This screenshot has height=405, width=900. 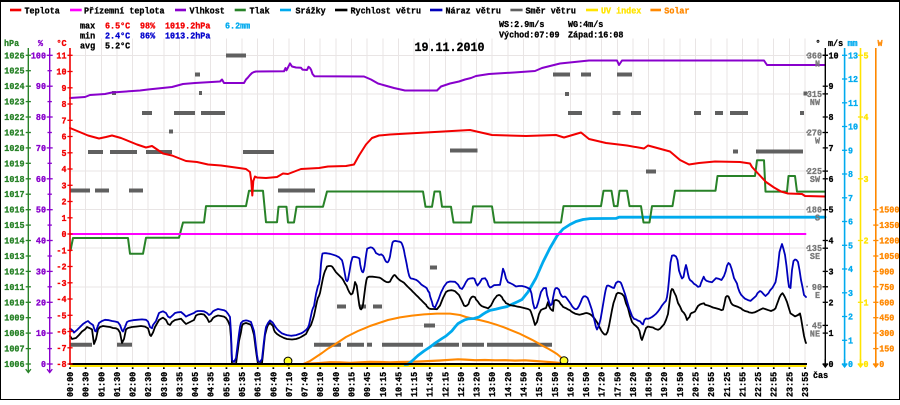 I want to click on svg-text: 1013.2hPa, so click(x=188, y=36).